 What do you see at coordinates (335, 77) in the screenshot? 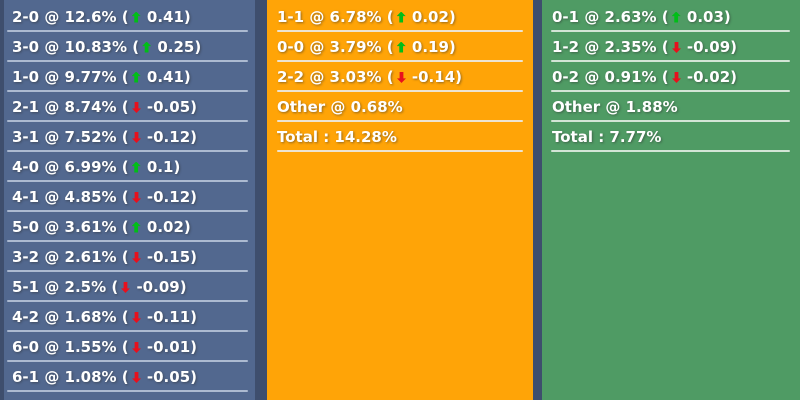
I see `score-row-label: 2-2 @ 3.03% (` at bounding box center [335, 77].